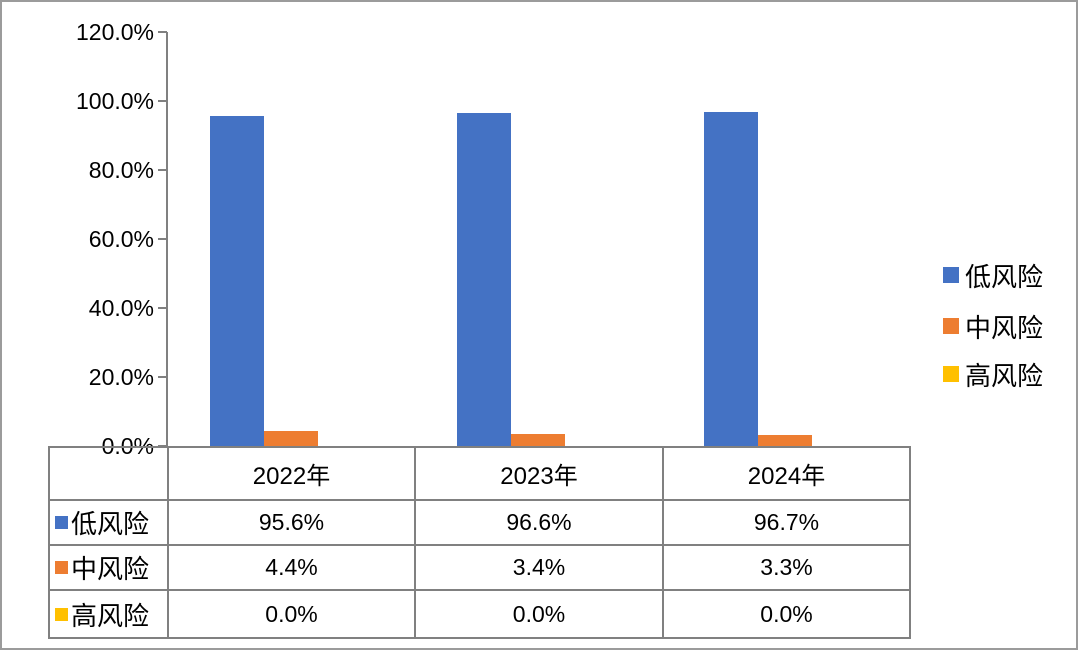 Image resolution: width=1078 pixels, height=650 pixels. I want to click on table-value-mid-2023: 3.4%, so click(539, 567).